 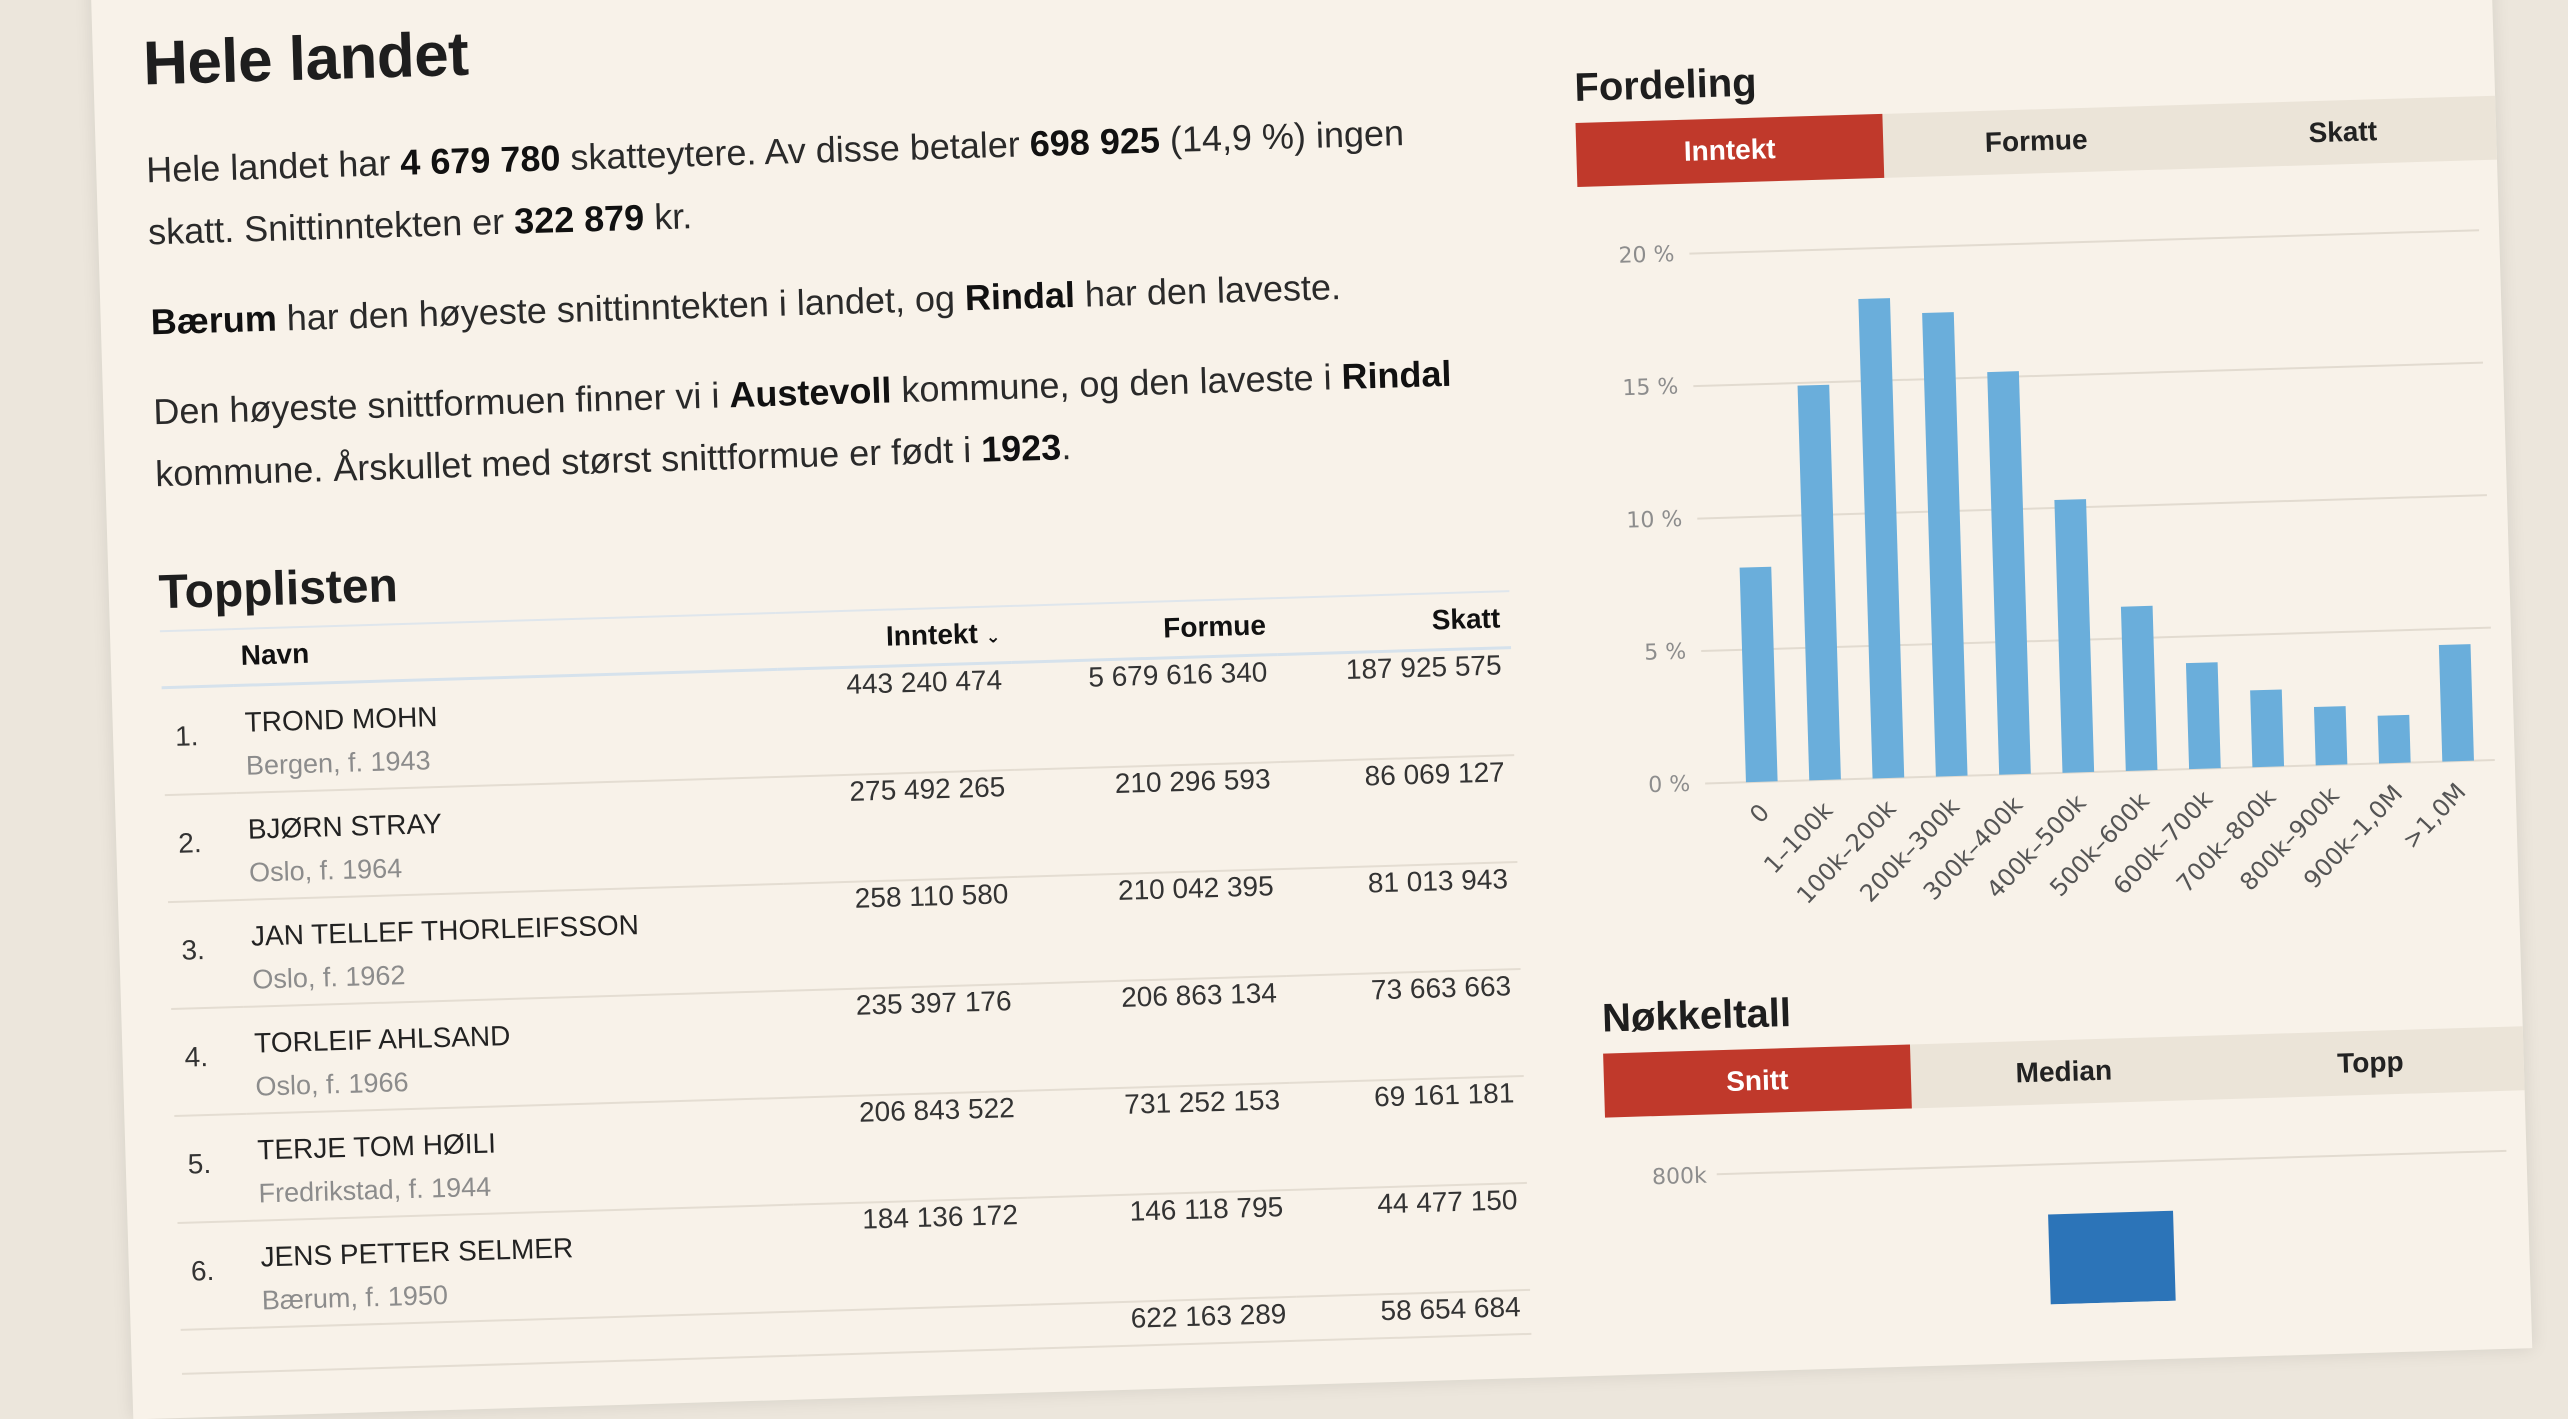 I want to click on lowest-wealth-municipality: Rindal, so click(x=1396, y=375).